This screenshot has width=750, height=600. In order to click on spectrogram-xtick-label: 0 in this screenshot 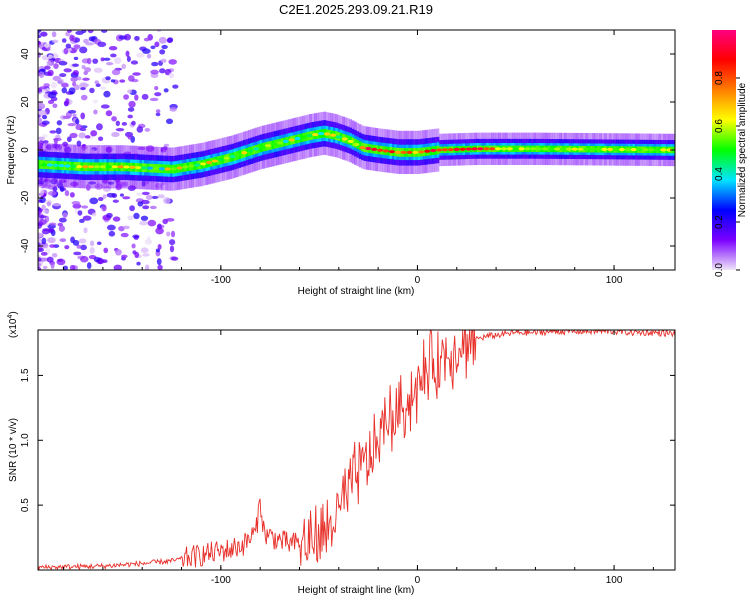, I will do `click(418, 280)`.